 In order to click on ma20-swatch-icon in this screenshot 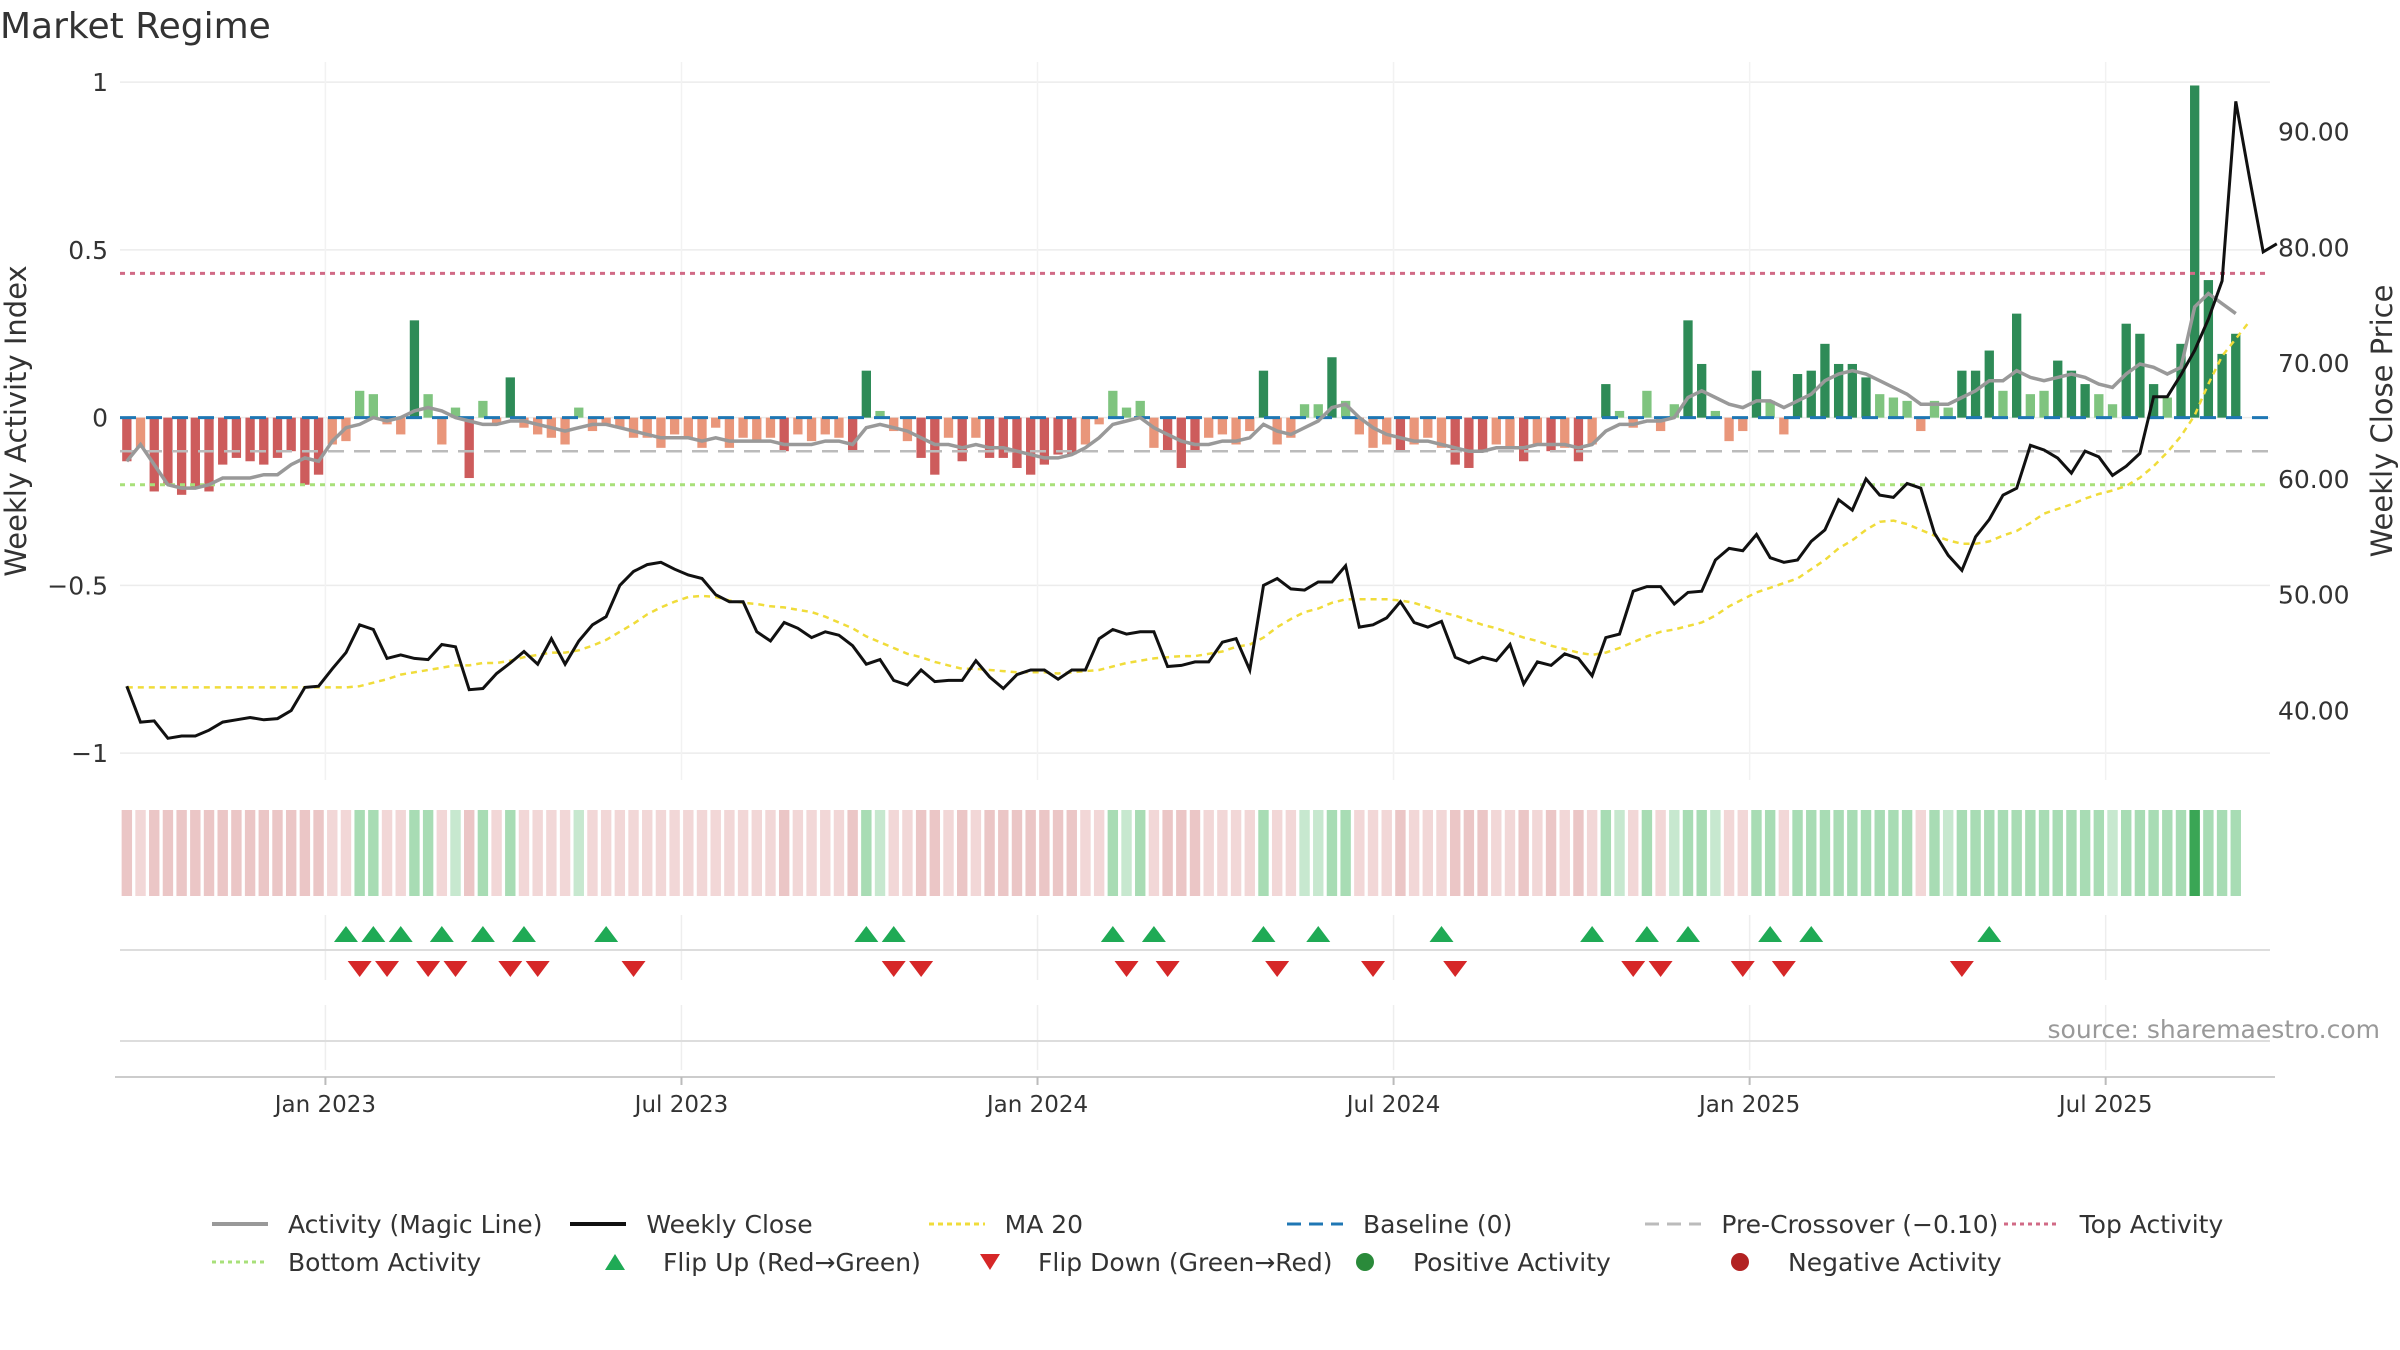, I will do `click(956, 1224)`.